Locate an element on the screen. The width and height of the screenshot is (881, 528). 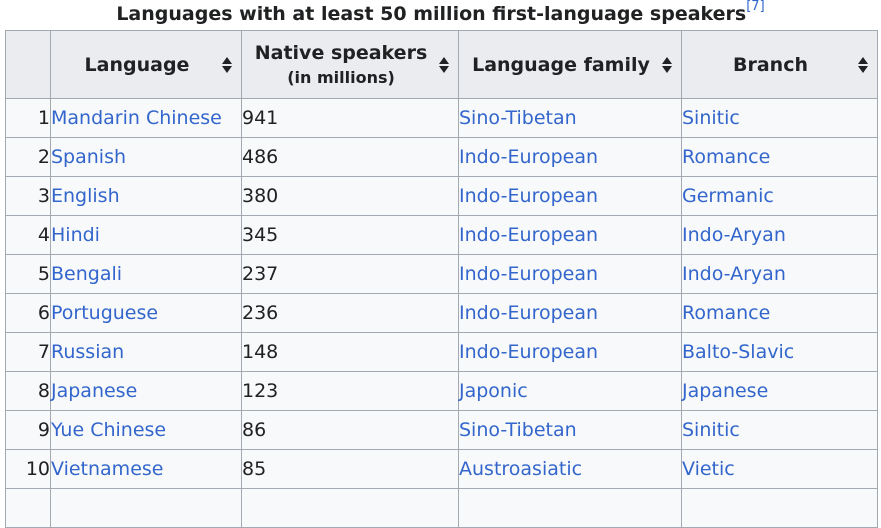
language-cell: Portuguese is located at coordinates (146, 313).